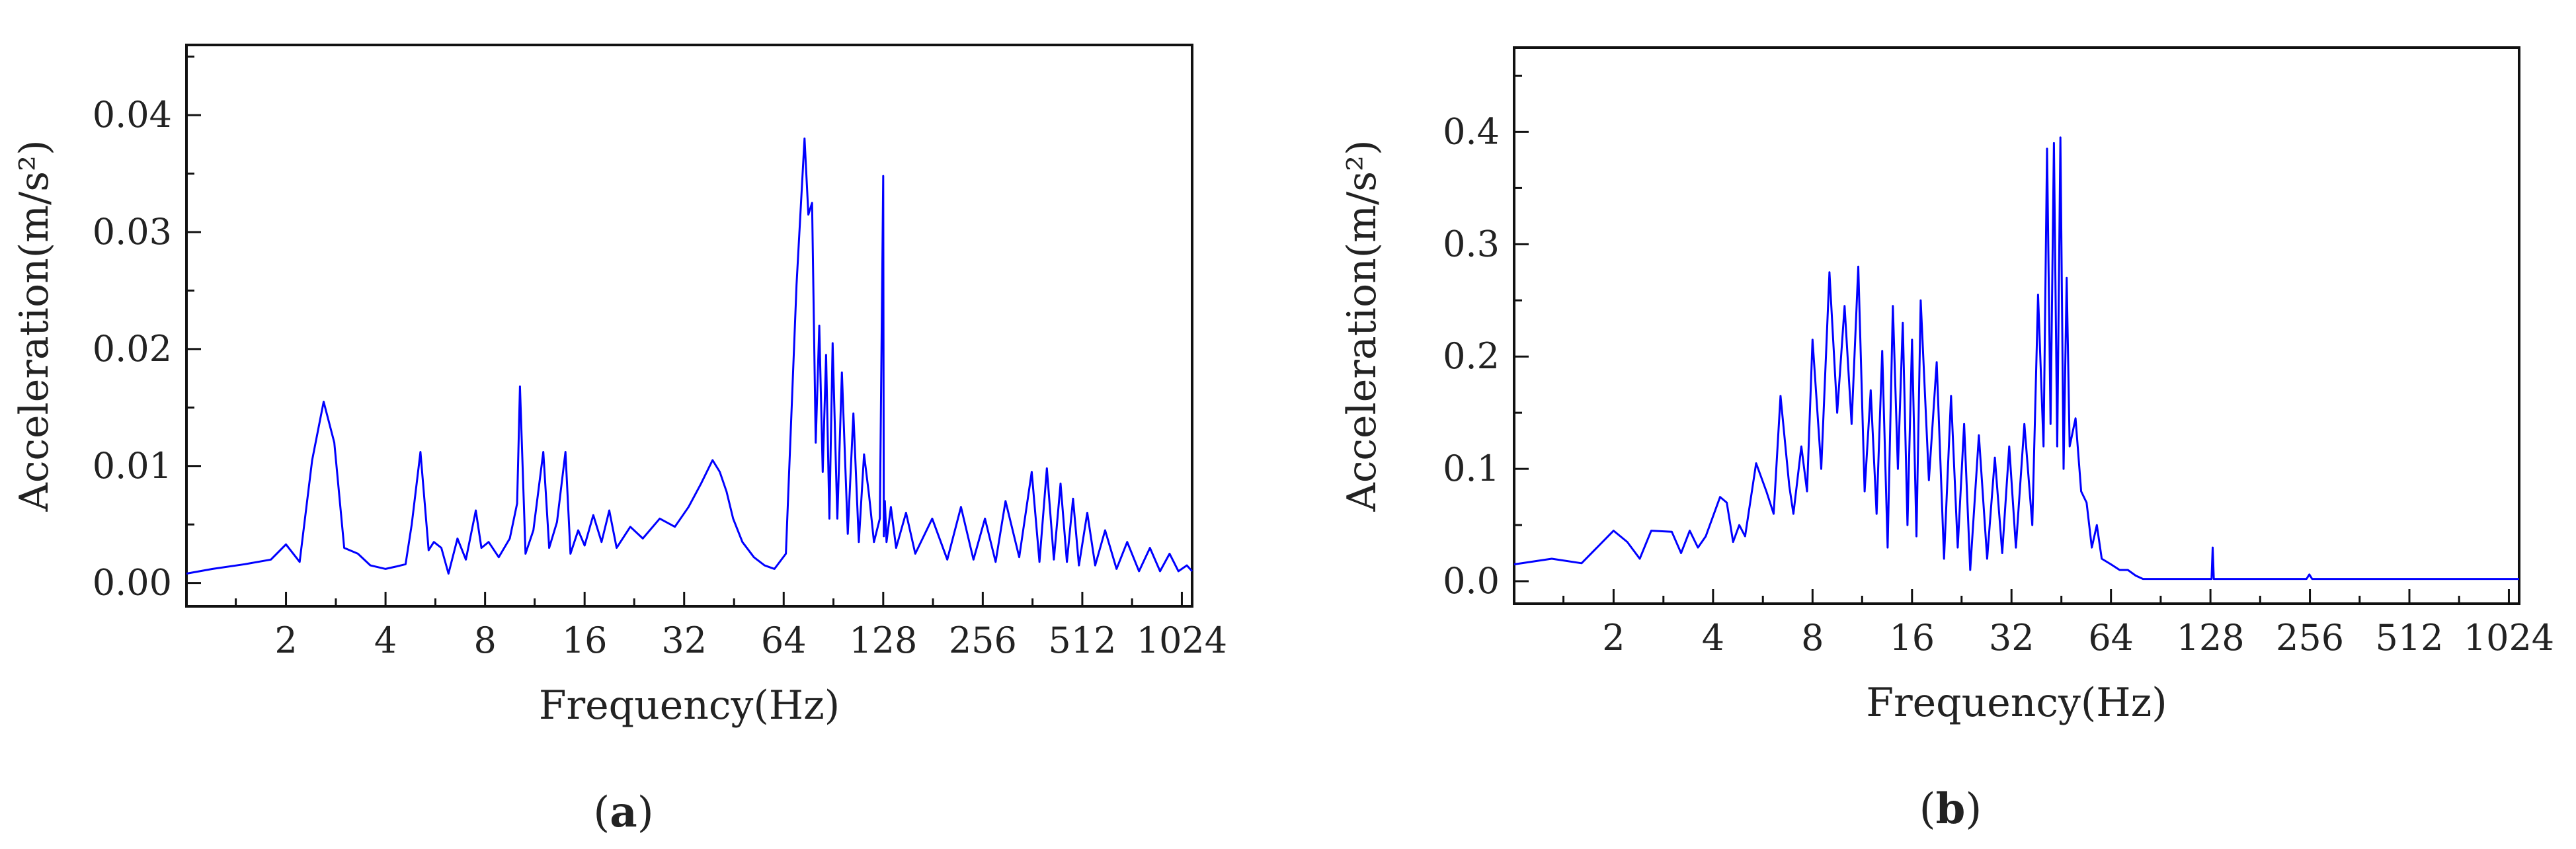  Describe the element at coordinates (1472, 131) in the screenshot. I see `y-tick-label: 0.4` at that location.